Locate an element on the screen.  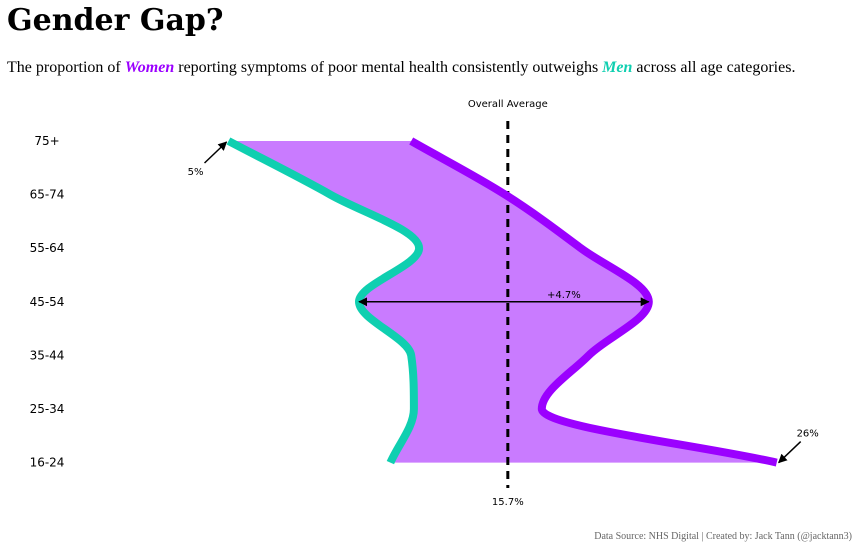
subtitle-text-start: The proportion of is located at coordinates (66, 67).